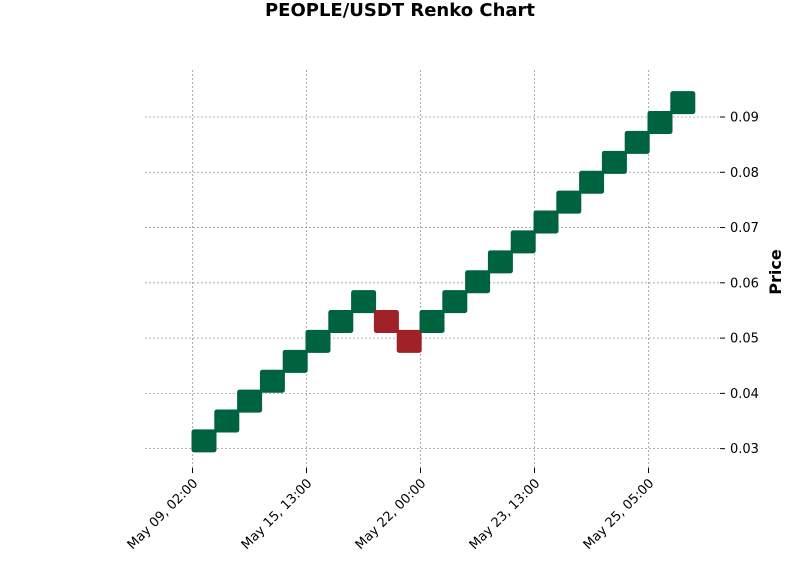 The image size is (800, 575). I want to click on y-tick-label: 0.06, so click(744, 283).